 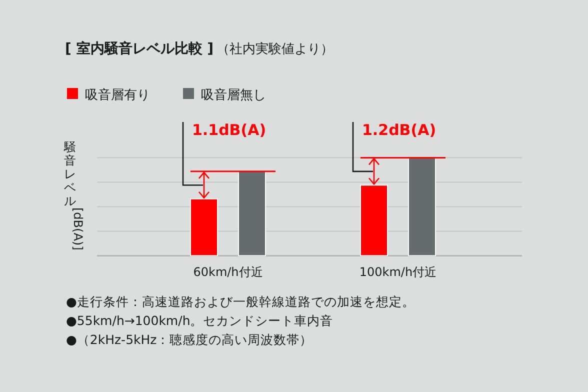 I want to click on text: 1.2dB(A), so click(x=399, y=130).